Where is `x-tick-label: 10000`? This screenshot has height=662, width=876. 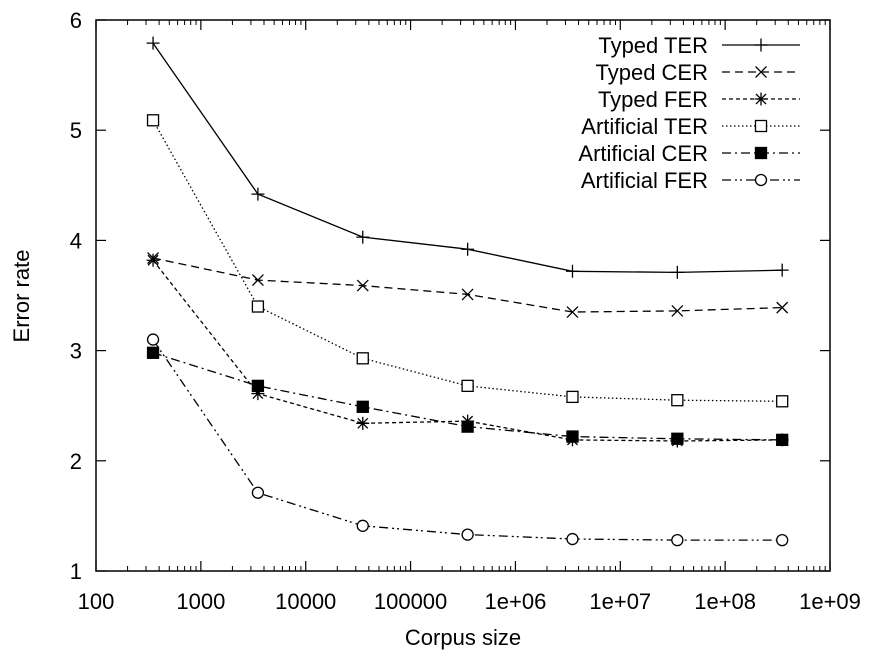 x-tick-label: 10000 is located at coordinates (305, 601).